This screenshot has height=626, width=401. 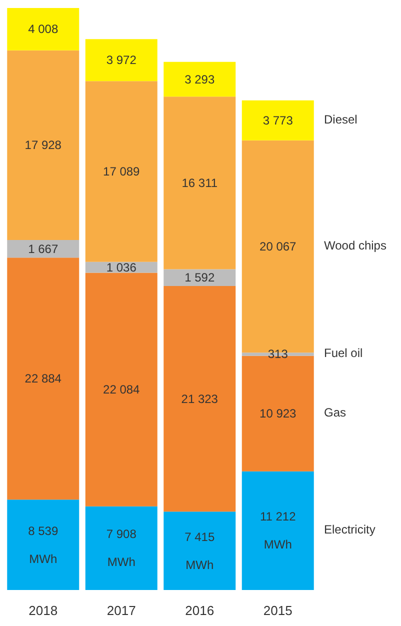 What do you see at coordinates (277, 610) in the screenshot?
I see `x-tick-label: 2015` at bounding box center [277, 610].